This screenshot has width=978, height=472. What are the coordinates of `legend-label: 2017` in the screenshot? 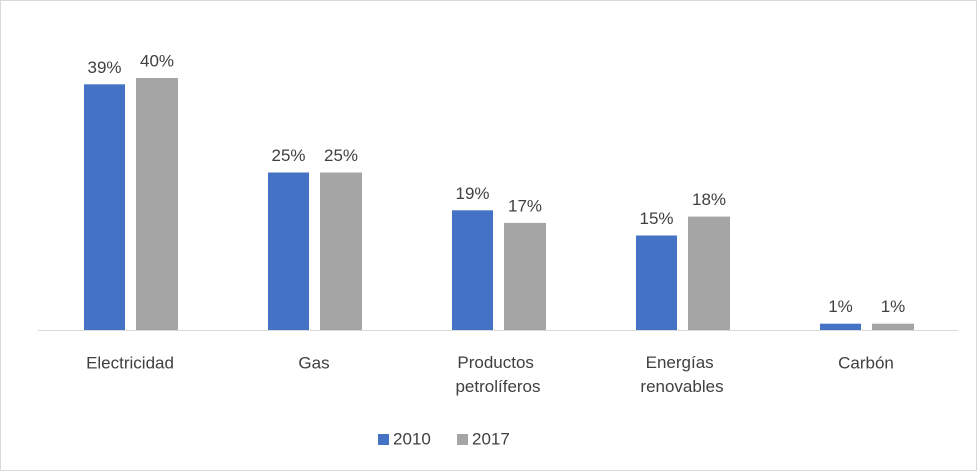 It's located at (491, 438).